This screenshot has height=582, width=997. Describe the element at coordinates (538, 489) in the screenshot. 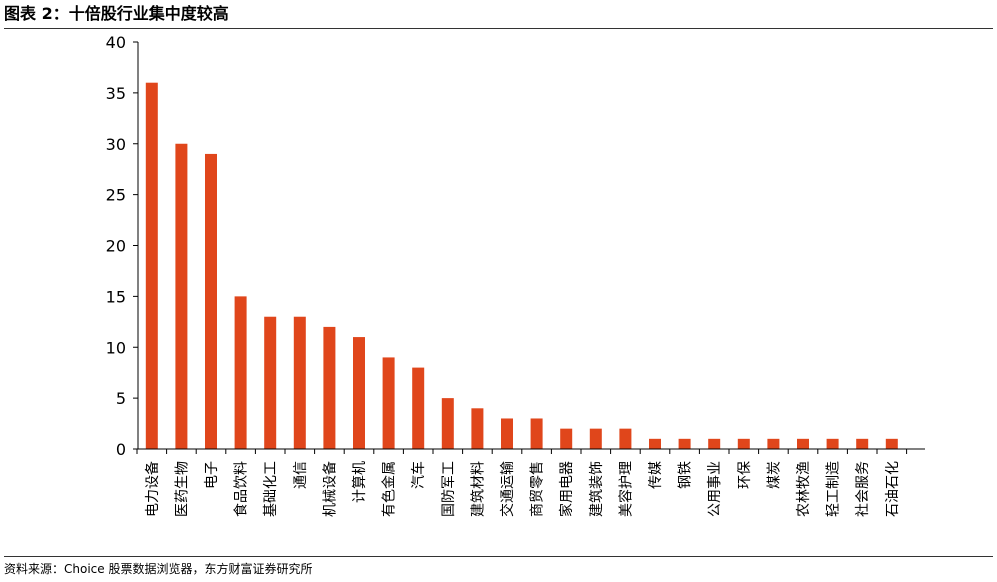

I see `x-tick-label: 商贸零售` at that location.